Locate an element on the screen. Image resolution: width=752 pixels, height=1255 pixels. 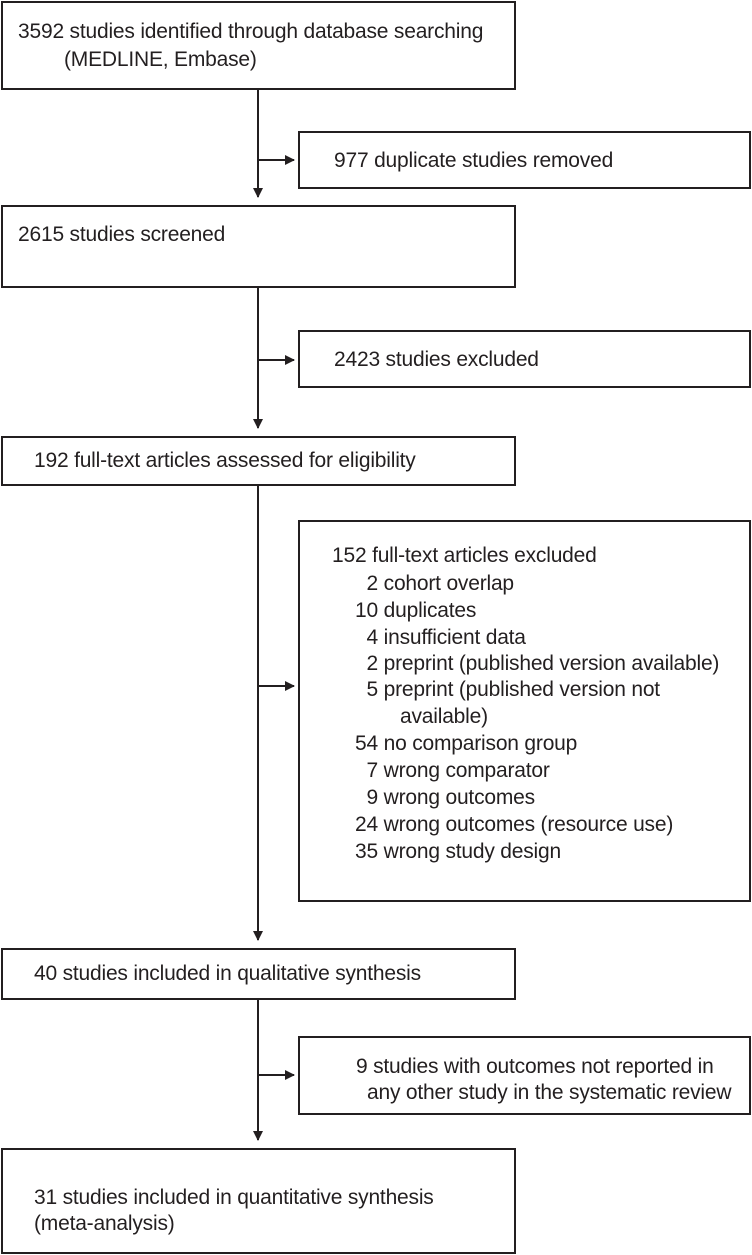
fulltext-excluded-header: 152 full-text articles excluded is located at coordinates (464, 555).